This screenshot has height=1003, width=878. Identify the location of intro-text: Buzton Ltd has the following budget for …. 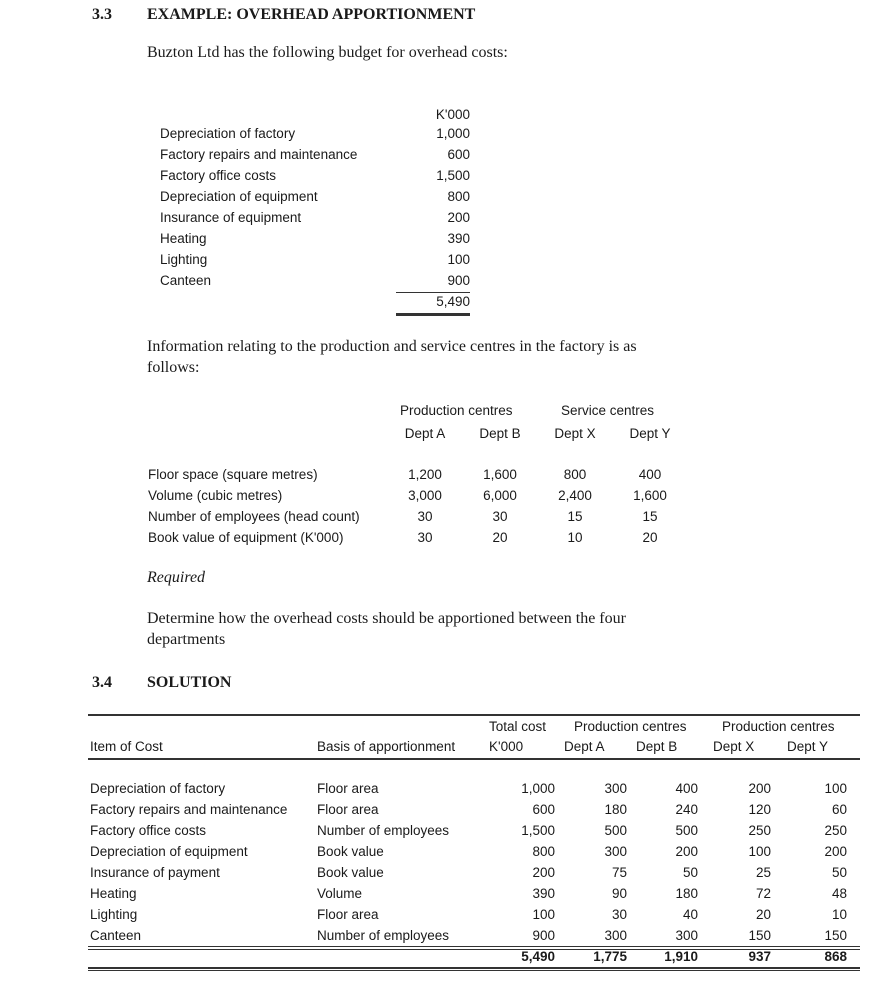
(327, 52).